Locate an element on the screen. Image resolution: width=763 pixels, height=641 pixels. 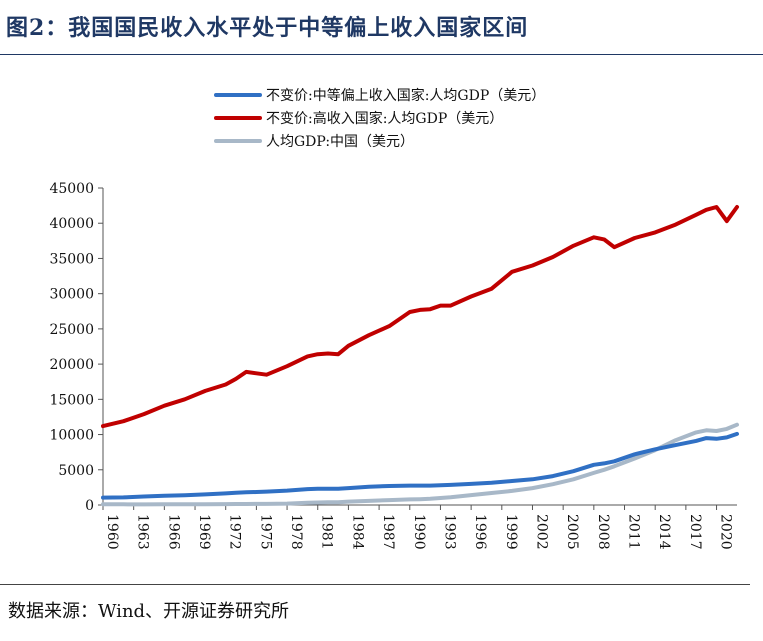
x-tick-label: 1987 is located at coordinates (388, 532).